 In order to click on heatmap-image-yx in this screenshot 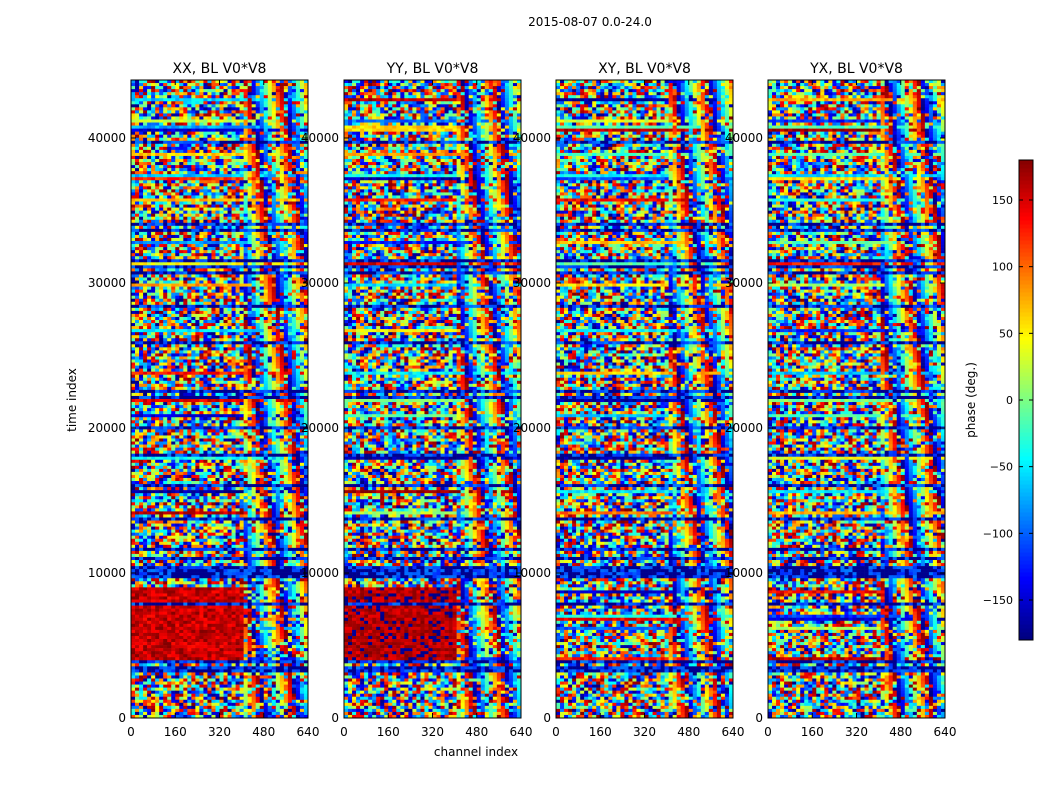, I will do `click(857, 399)`.